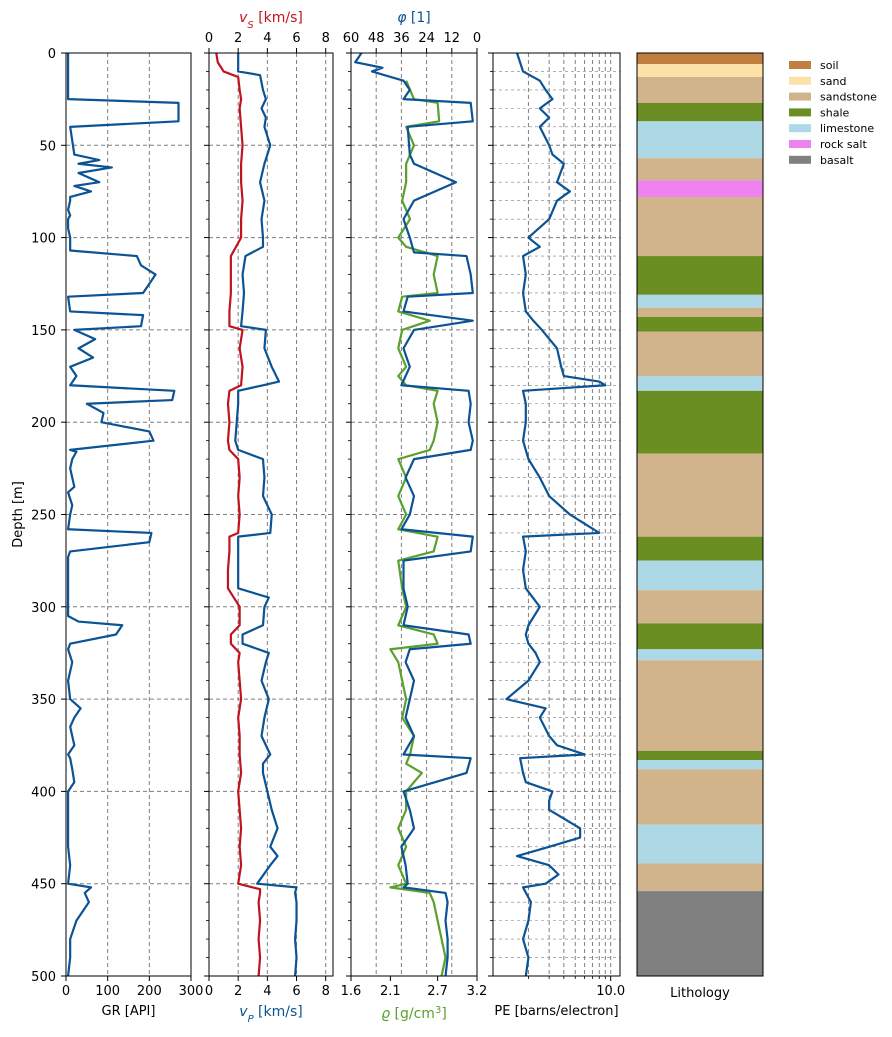 The image size is (892, 1037). I want to click on porosity-series-line, so click(414, 514).